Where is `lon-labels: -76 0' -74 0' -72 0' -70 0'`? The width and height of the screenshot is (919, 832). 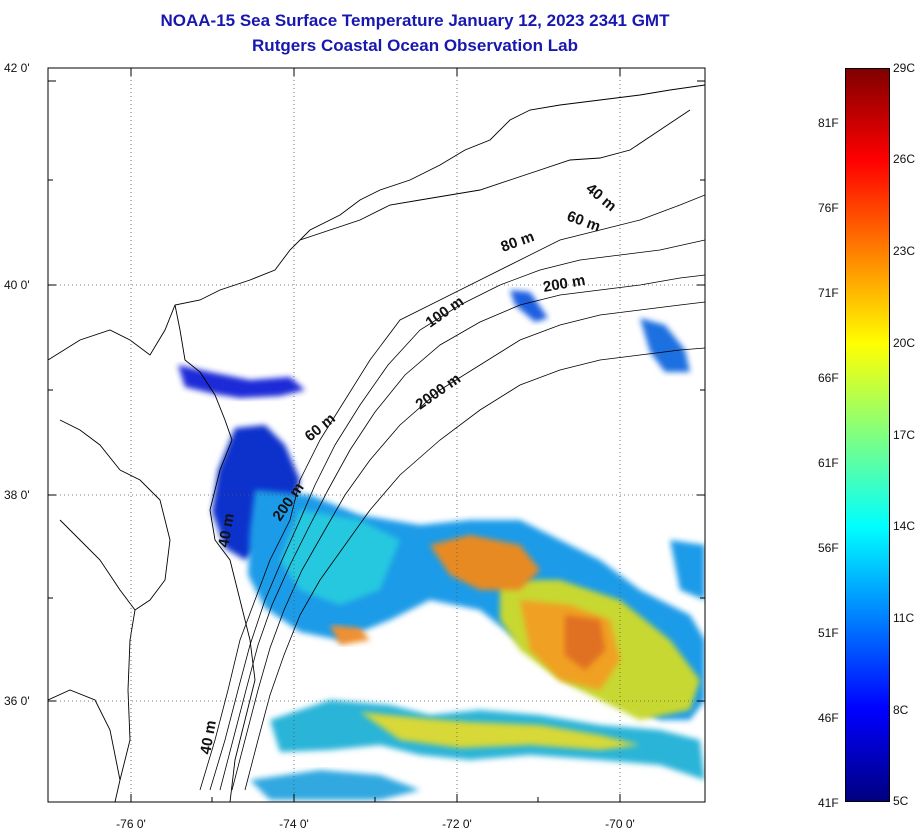
lon-labels: -76 0' -74 0' -72 0' -70 0' is located at coordinates (375, 824).